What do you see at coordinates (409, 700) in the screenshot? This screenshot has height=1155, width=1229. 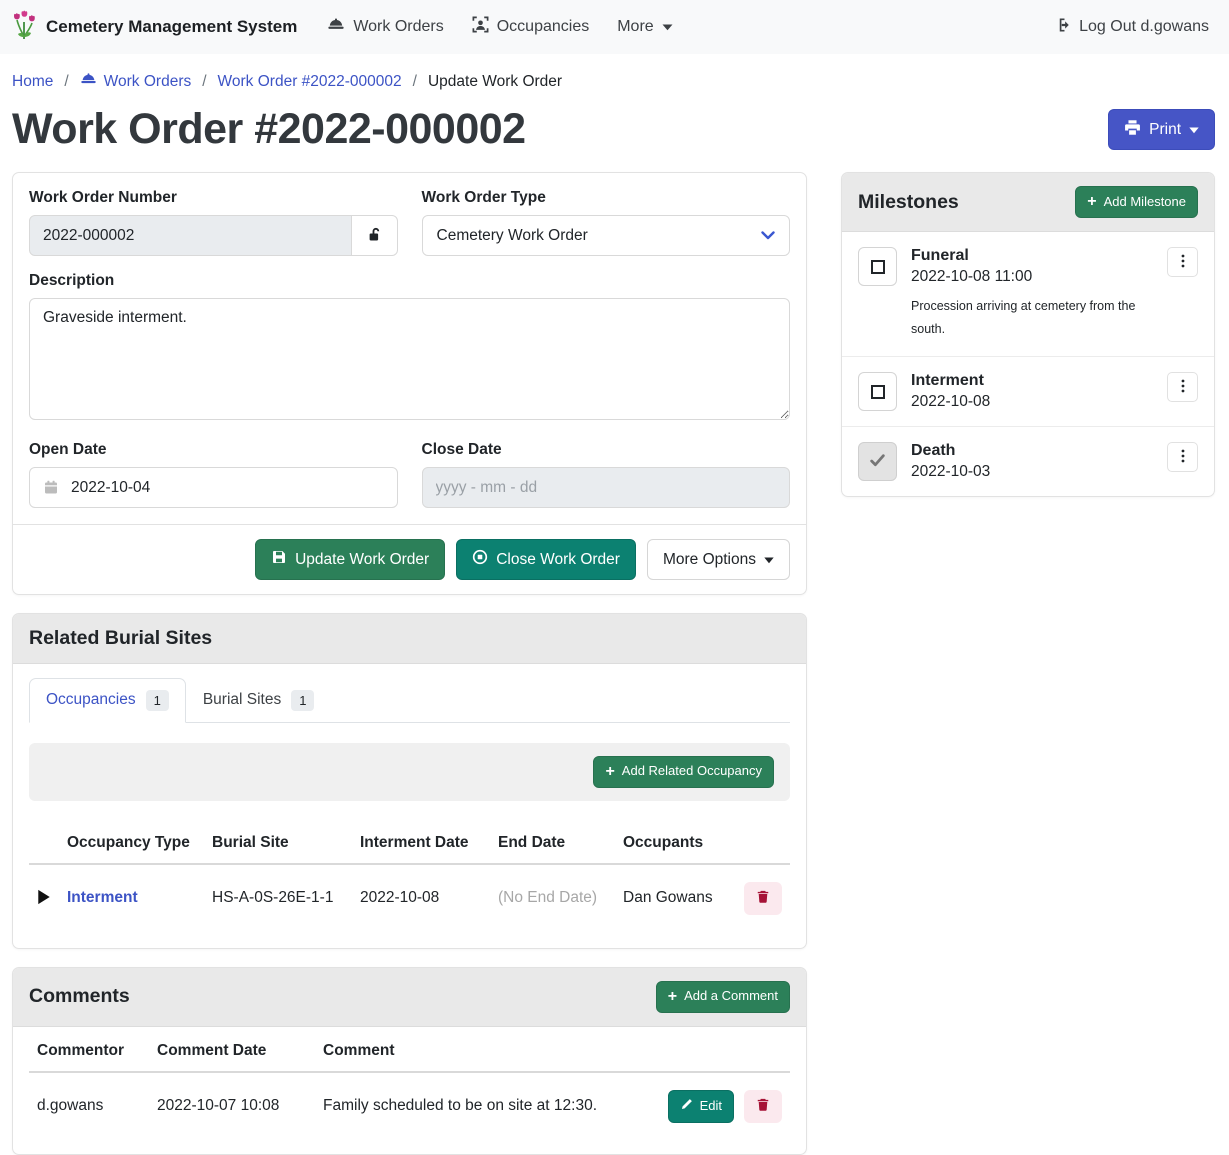 I see `related-tabs: Occupancies 1 Burial Sites 1` at bounding box center [409, 700].